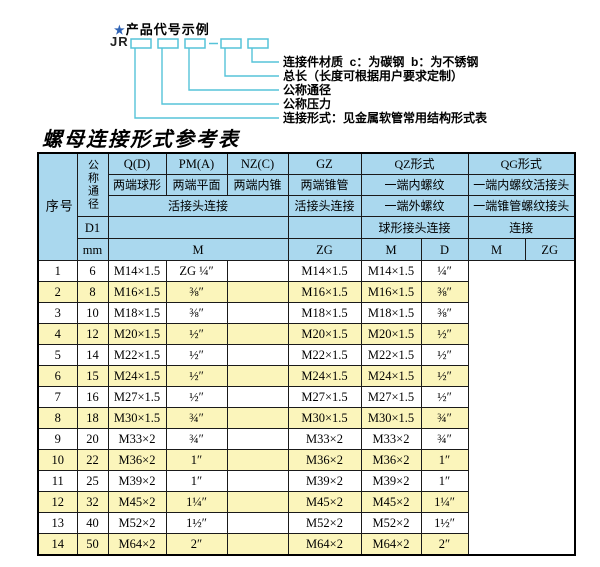 The width and height of the screenshot is (600, 567). Describe the element at coordinates (137, 460) in the screenshot. I see `cell-union-m: M36×2` at that location.